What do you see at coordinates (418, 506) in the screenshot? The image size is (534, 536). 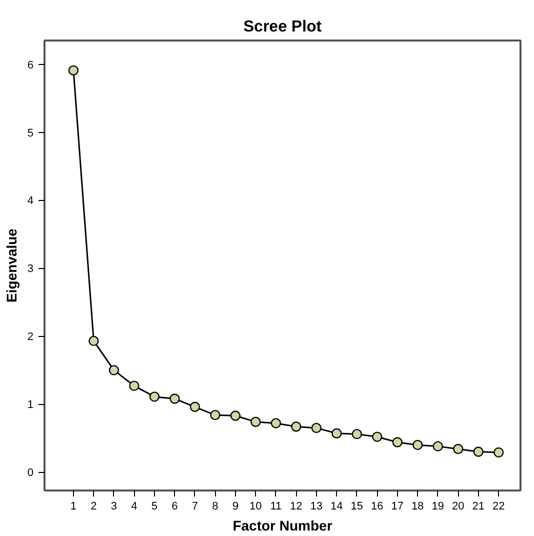 I see `x-tick-label: 18` at bounding box center [418, 506].